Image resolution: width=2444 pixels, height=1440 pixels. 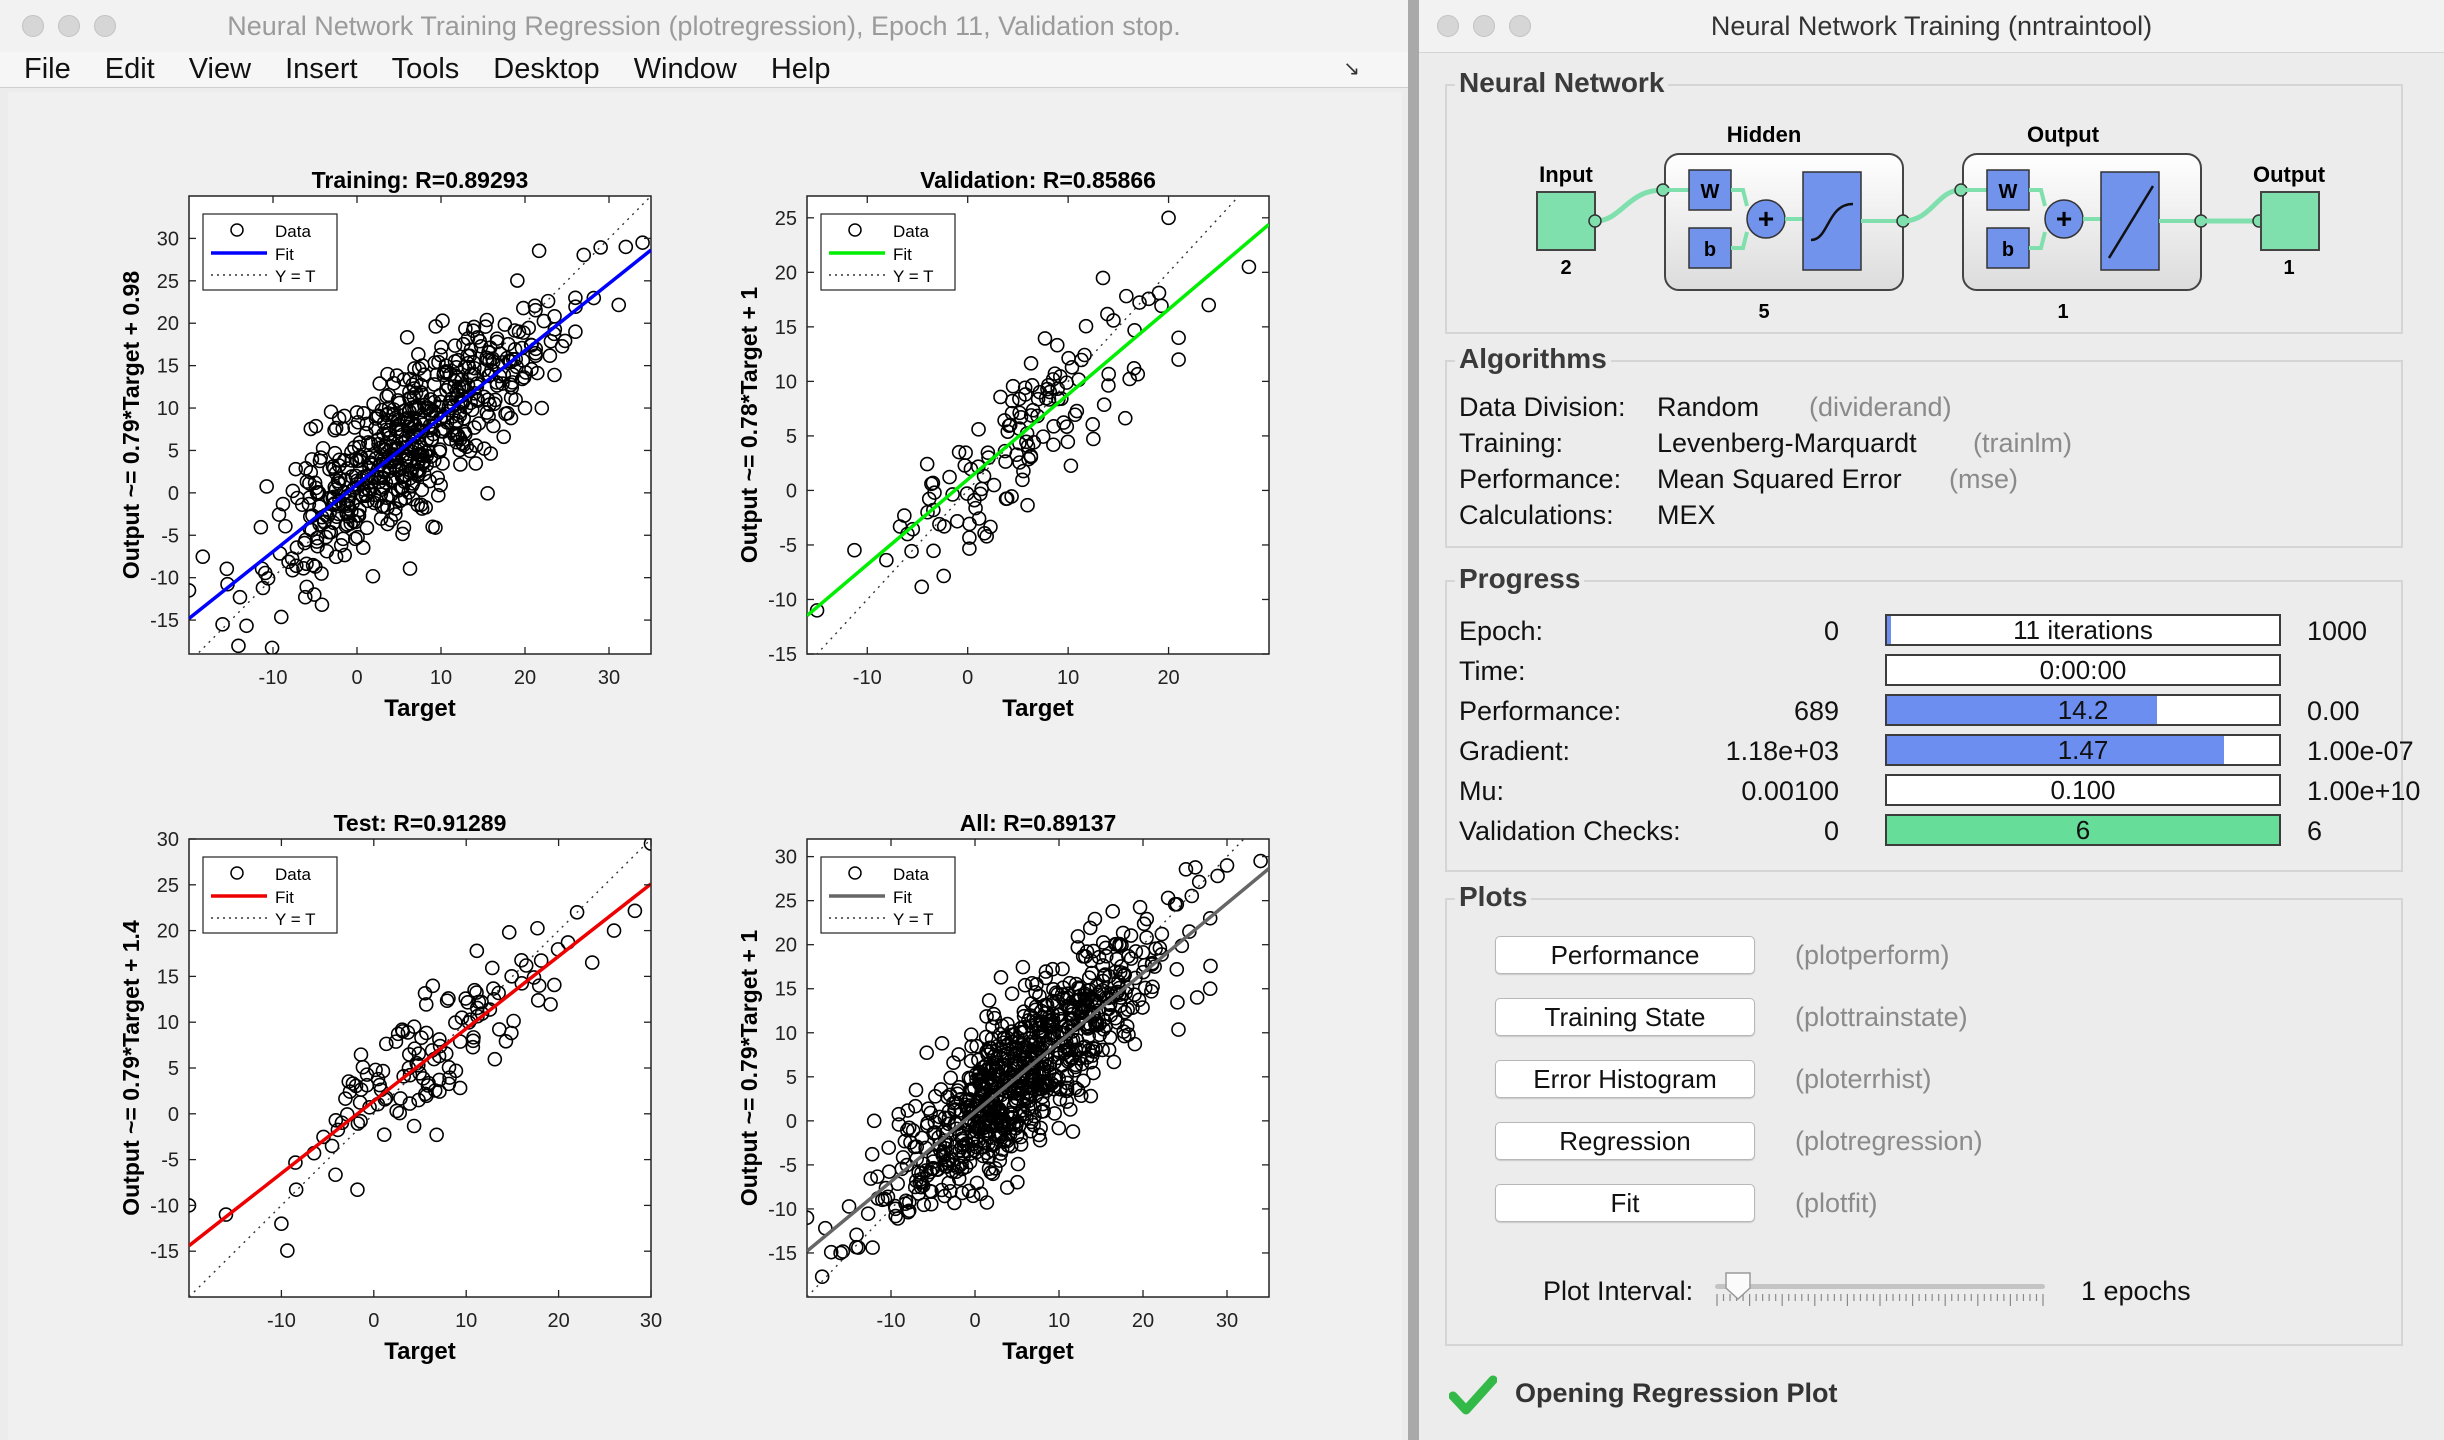 What do you see at coordinates (749, 425) in the screenshot?
I see `y-axis-label: Output ~= 0.78*Target + 1` at bounding box center [749, 425].